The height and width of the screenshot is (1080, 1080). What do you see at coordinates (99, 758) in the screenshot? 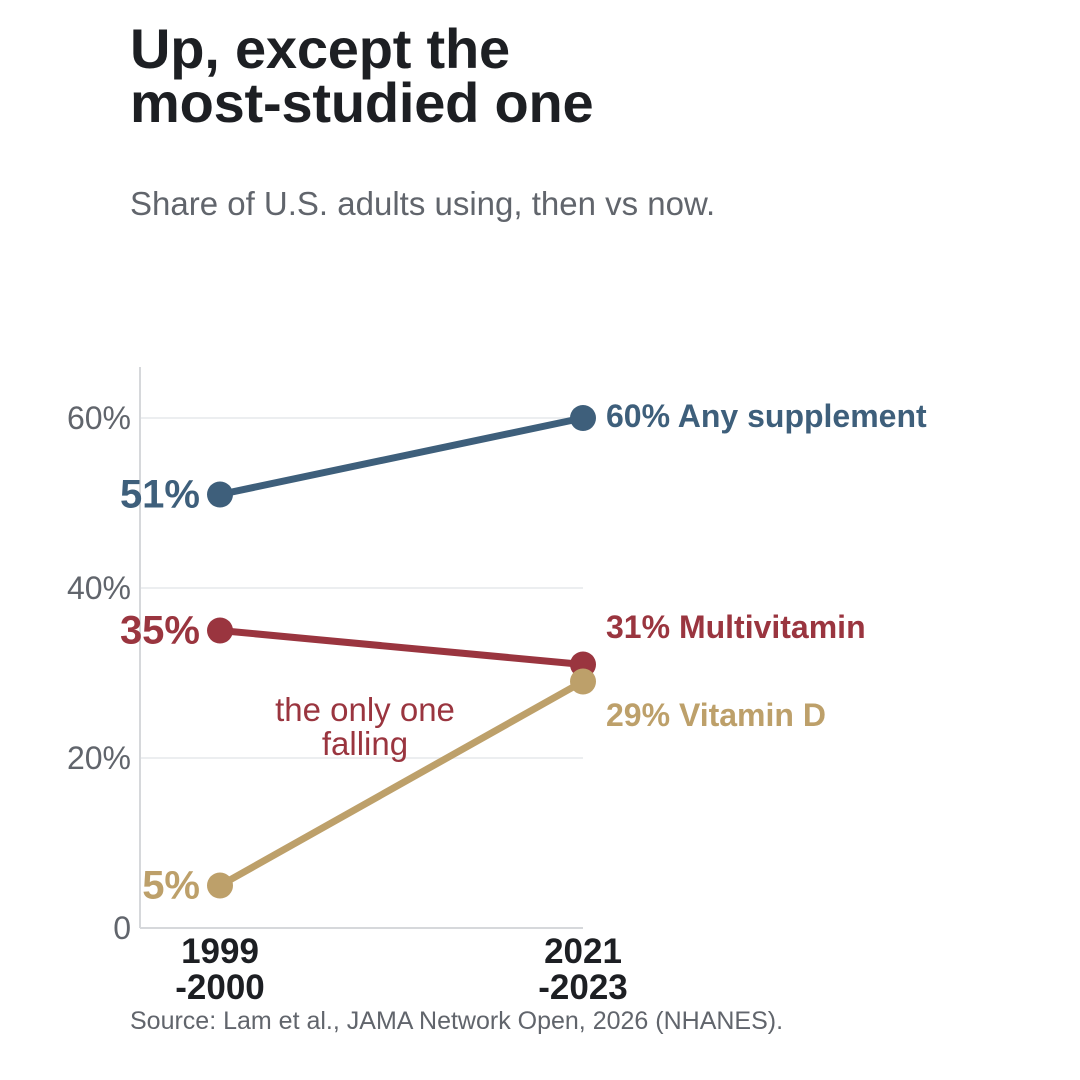
I see `y-tick-label-20: 20%` at bounding box center [99, 758].